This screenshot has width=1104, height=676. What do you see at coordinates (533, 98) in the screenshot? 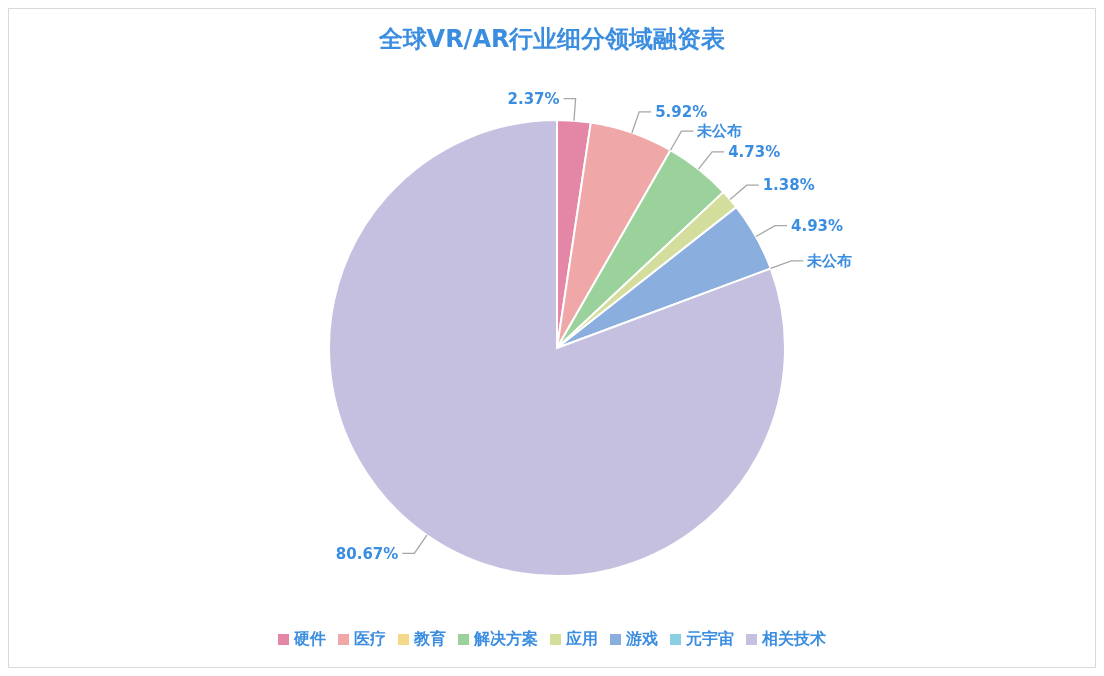
I see `data-label: 2.37%` at bounding box center [533, 98].